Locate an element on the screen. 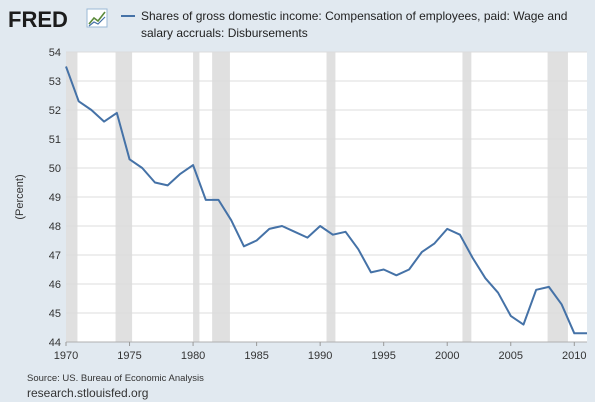 The width and height of the screenshot is (595, 402). x-axis-ticks: 1970 1975 1980 1985 1990 1995 2000 2005 2010 is located at coordinates (320, 351).